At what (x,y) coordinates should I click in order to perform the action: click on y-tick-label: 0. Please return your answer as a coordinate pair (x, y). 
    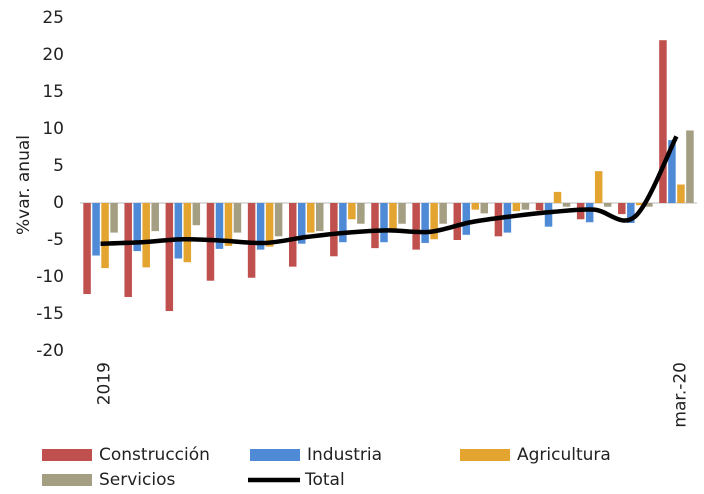
    Looking at the image, I should click on (58, 203).